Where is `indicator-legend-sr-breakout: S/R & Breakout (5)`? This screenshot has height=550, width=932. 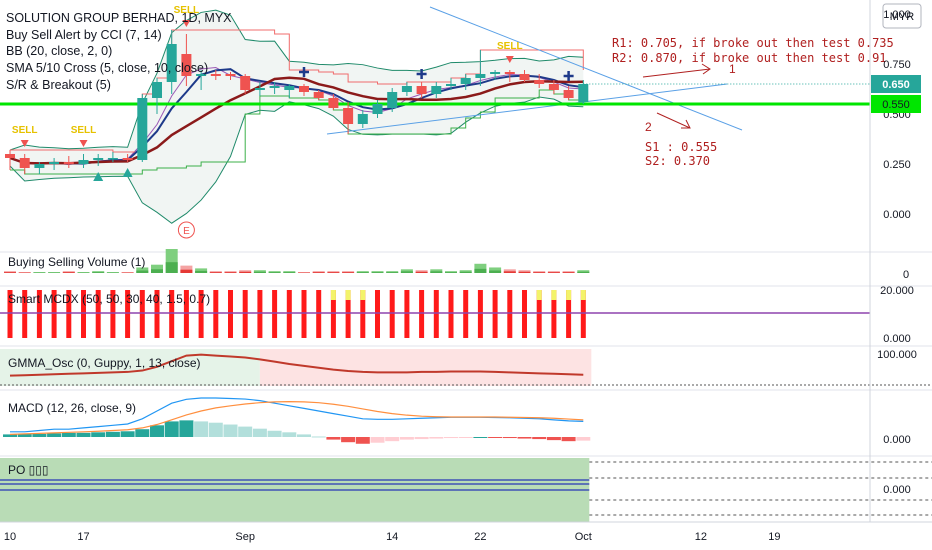
indicator-legend-sr-breakout: S/R & Breakout (5) is located at coordinates (58, 85).